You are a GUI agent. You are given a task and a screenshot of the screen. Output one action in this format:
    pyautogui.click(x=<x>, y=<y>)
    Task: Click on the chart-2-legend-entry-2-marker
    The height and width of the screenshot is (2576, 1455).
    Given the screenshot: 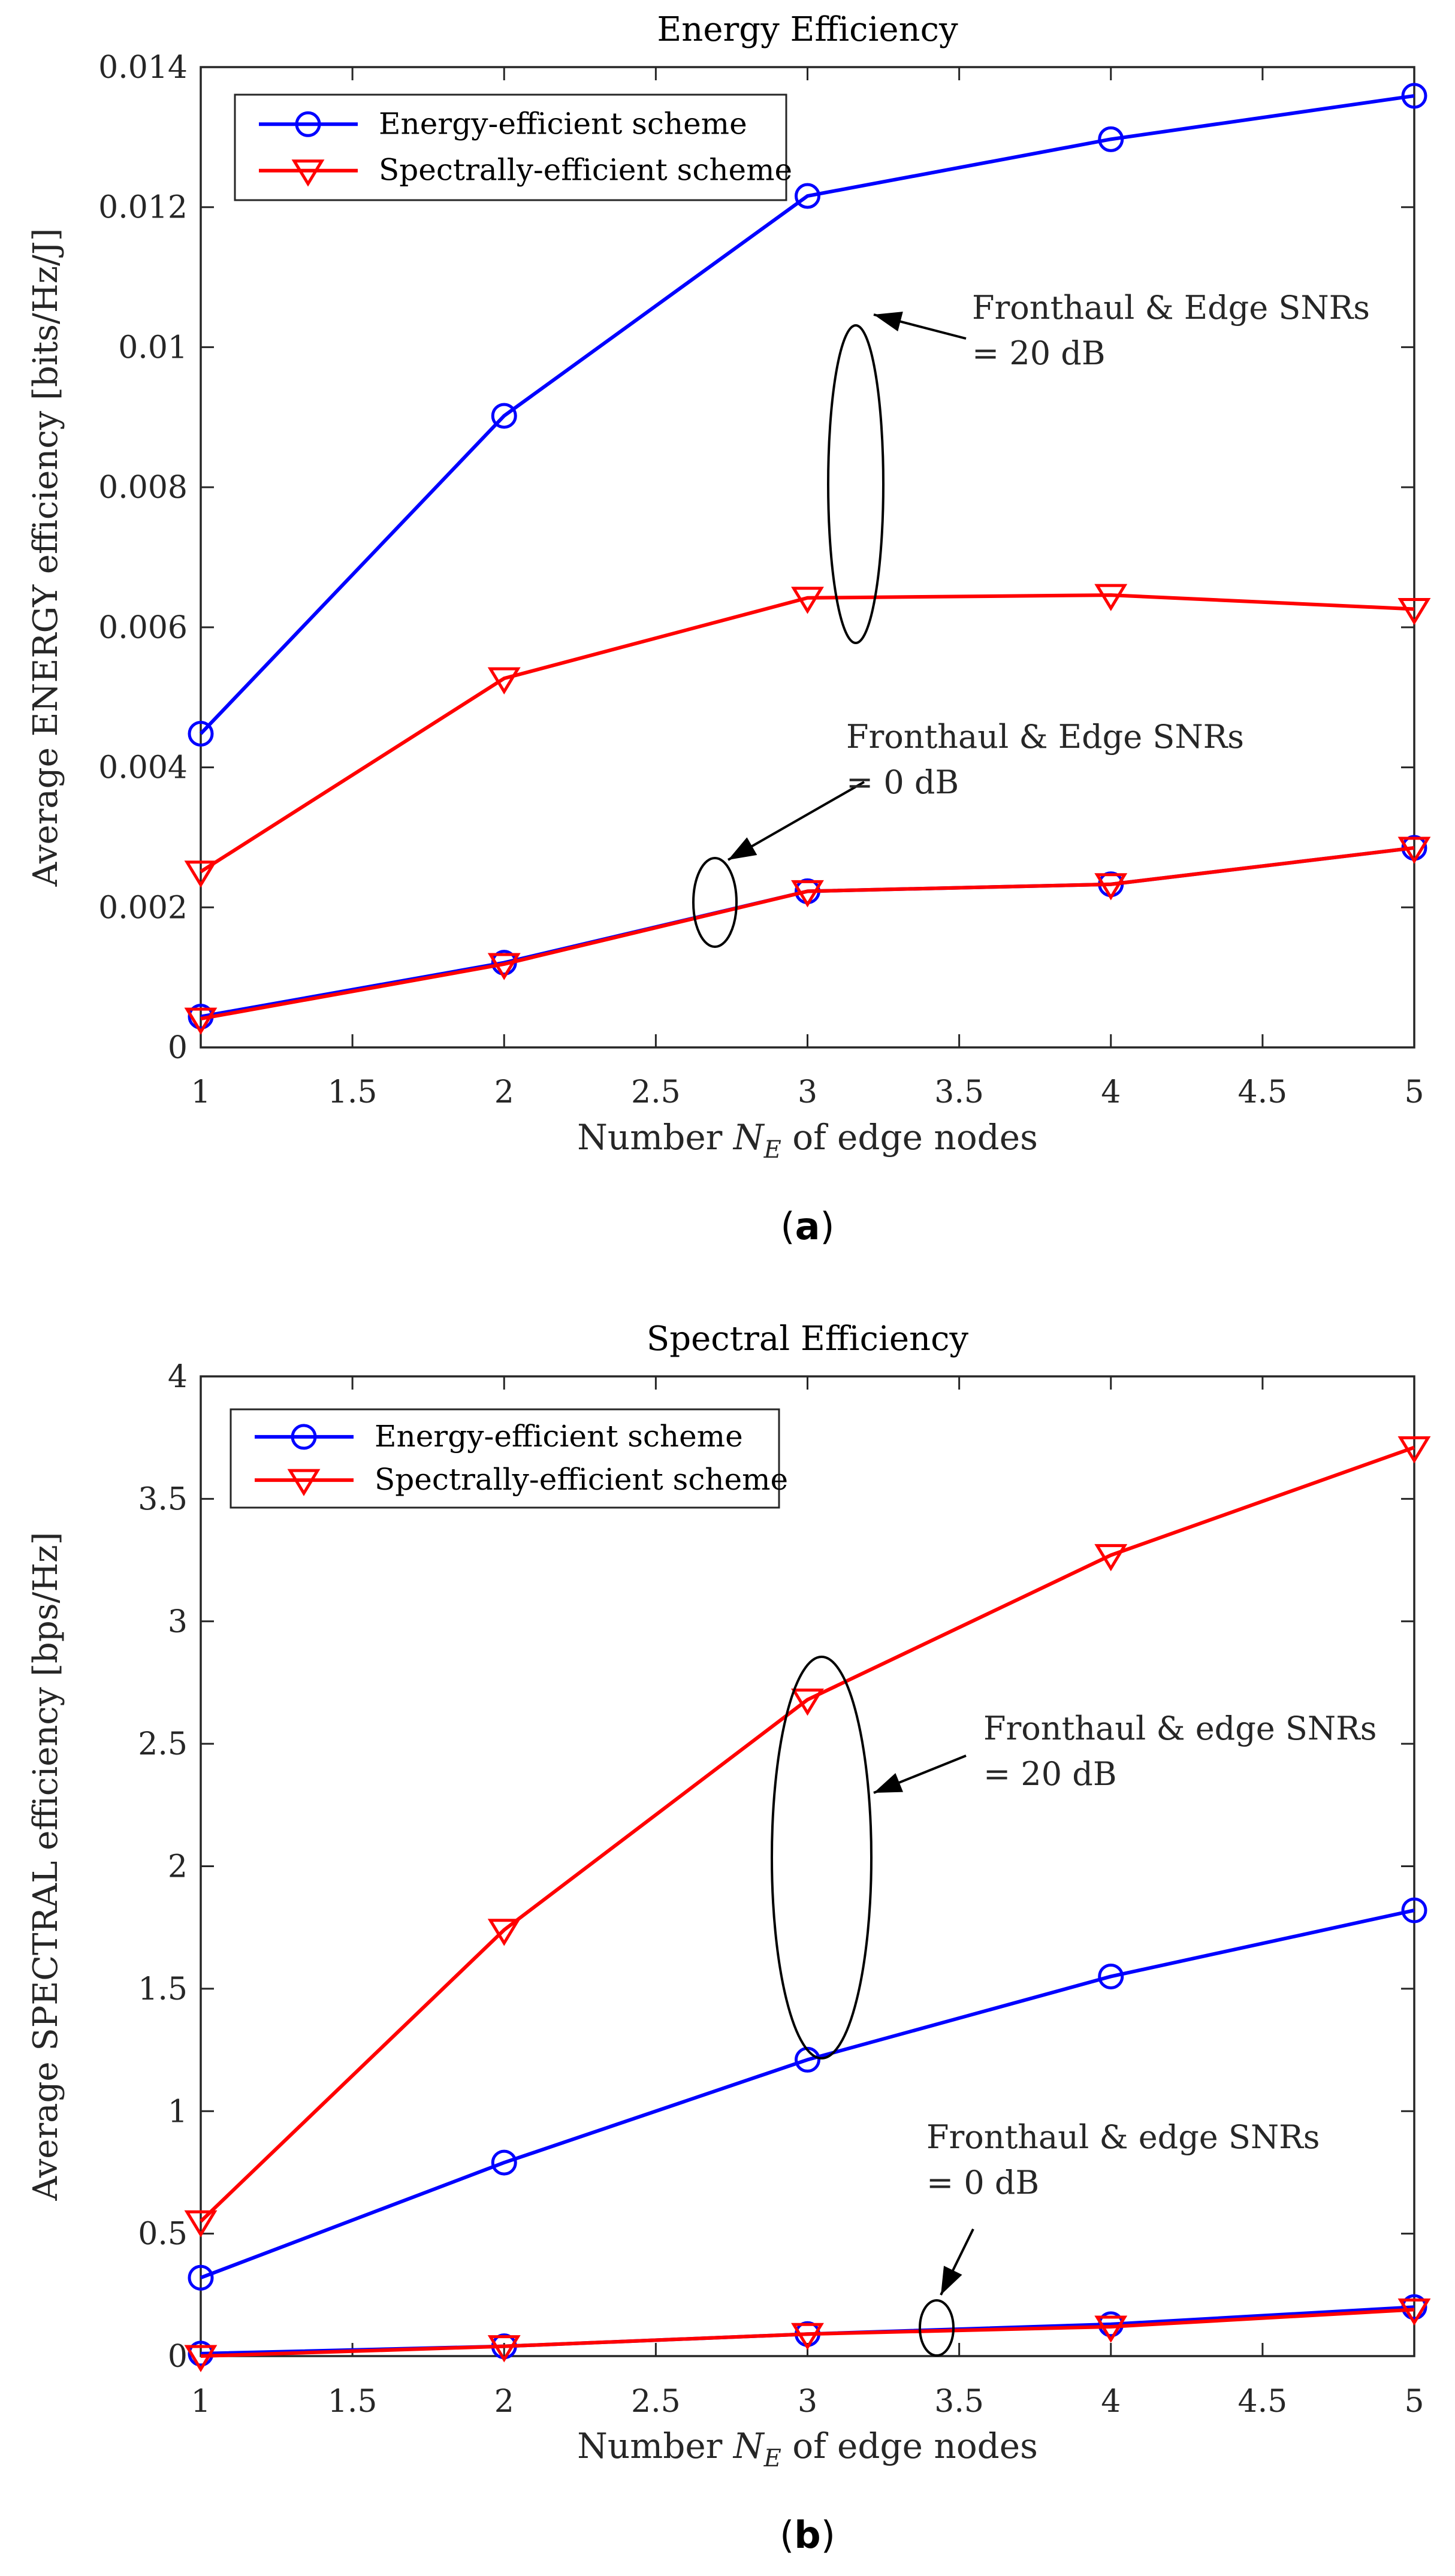 What is the action you would take?
    pyautogui.click(x=304, y=1482)
    